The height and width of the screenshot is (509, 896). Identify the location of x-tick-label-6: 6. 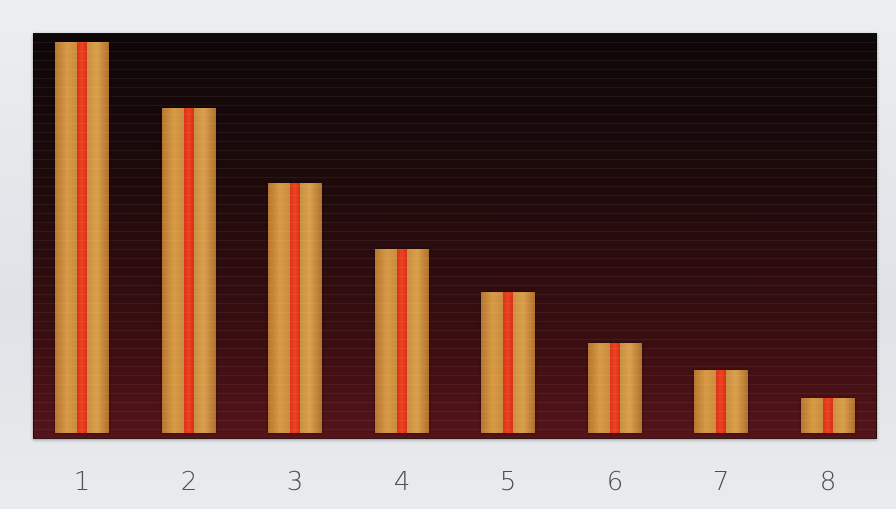
(615, 482).